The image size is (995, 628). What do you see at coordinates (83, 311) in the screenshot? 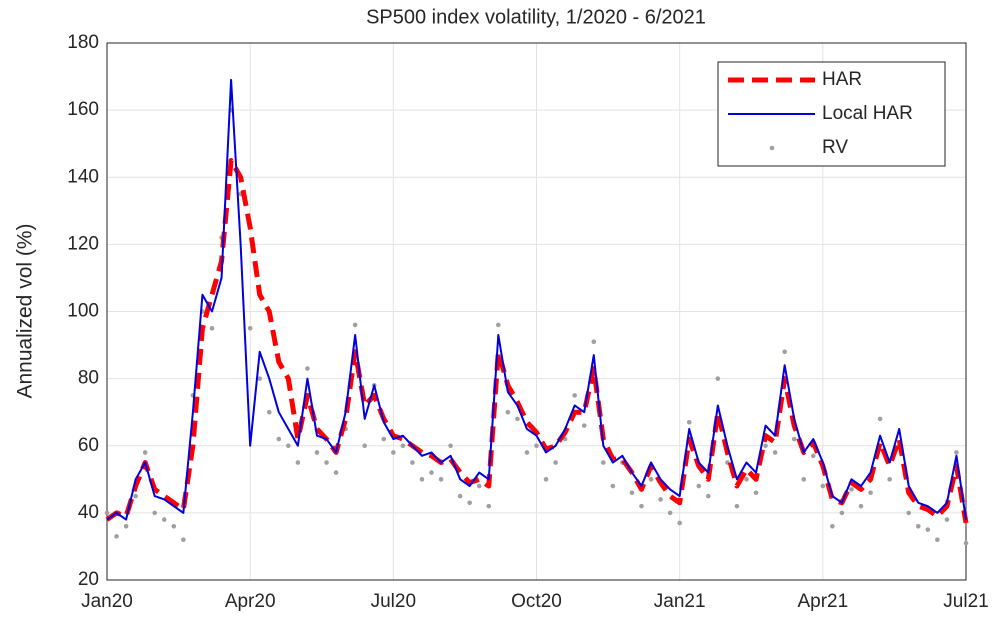
I see `y-tick-label: 100` at bounding box center [83, 311].